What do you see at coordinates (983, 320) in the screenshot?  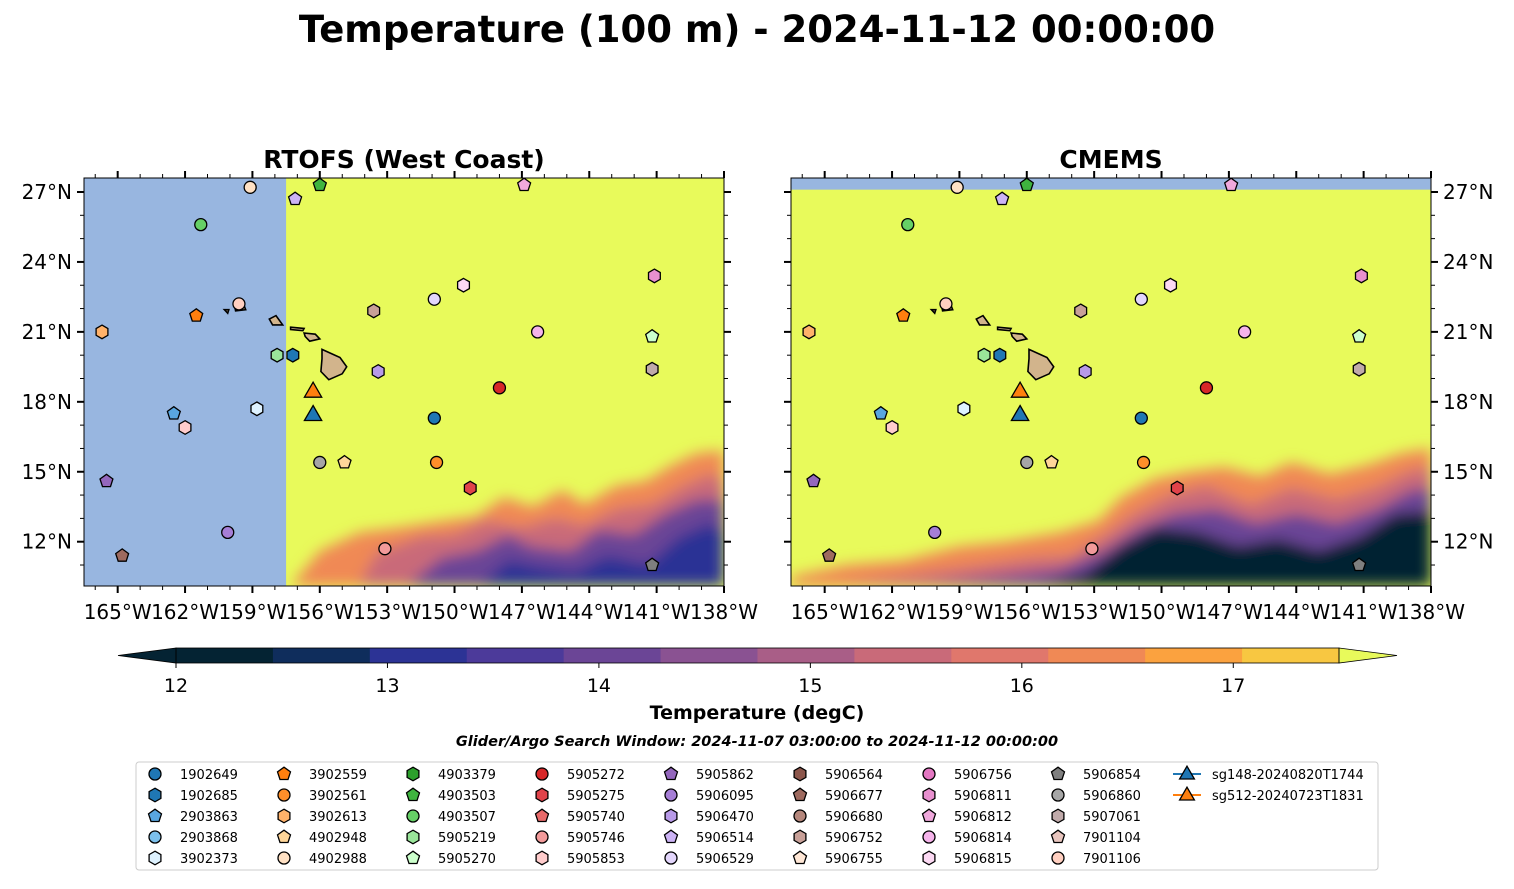 I see `island-oahu` at bounding box center [983, 320].